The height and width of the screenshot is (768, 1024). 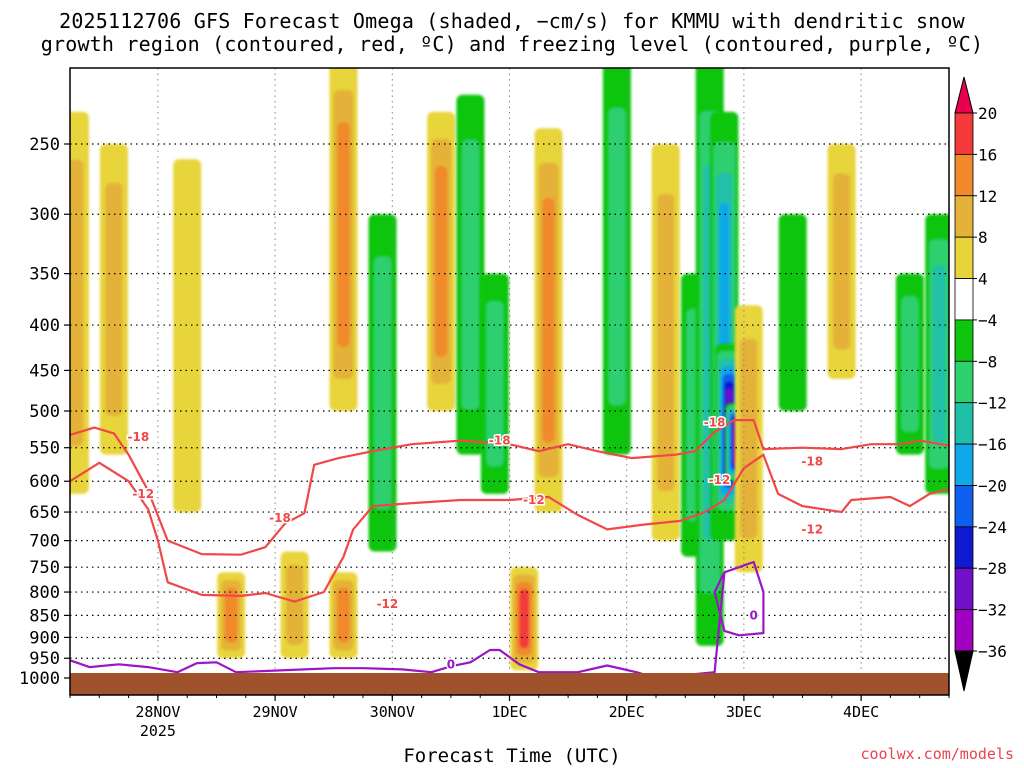 What do you see at coordinates (987, 113) in the screenshot?
I see `colorbar-label: 20` at bounding box center [987, 113].